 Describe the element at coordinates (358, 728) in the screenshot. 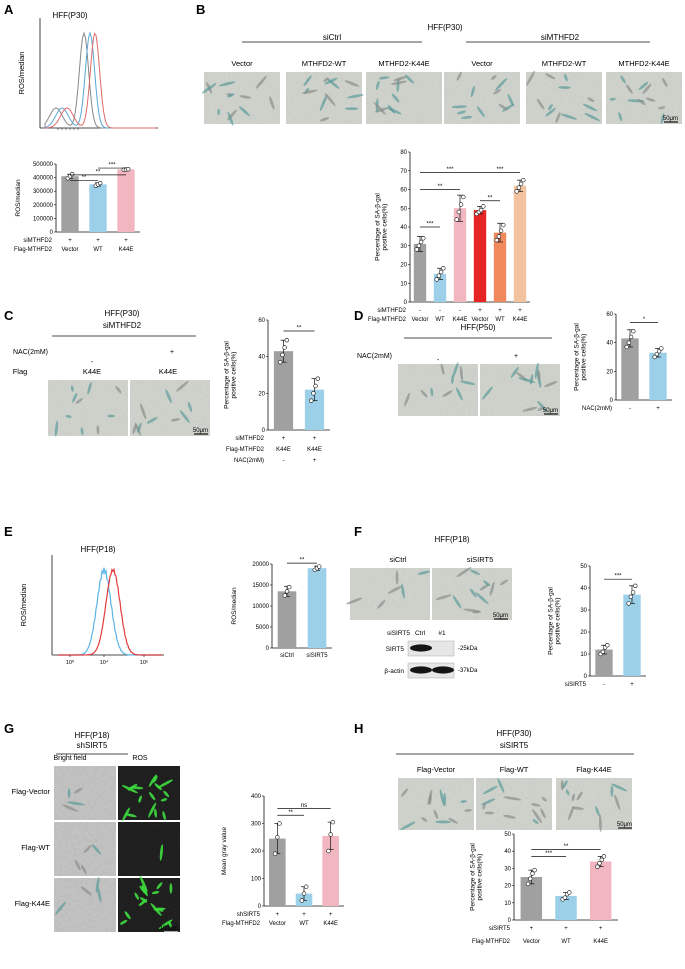

I see `panel-letter-H: H` at that location.